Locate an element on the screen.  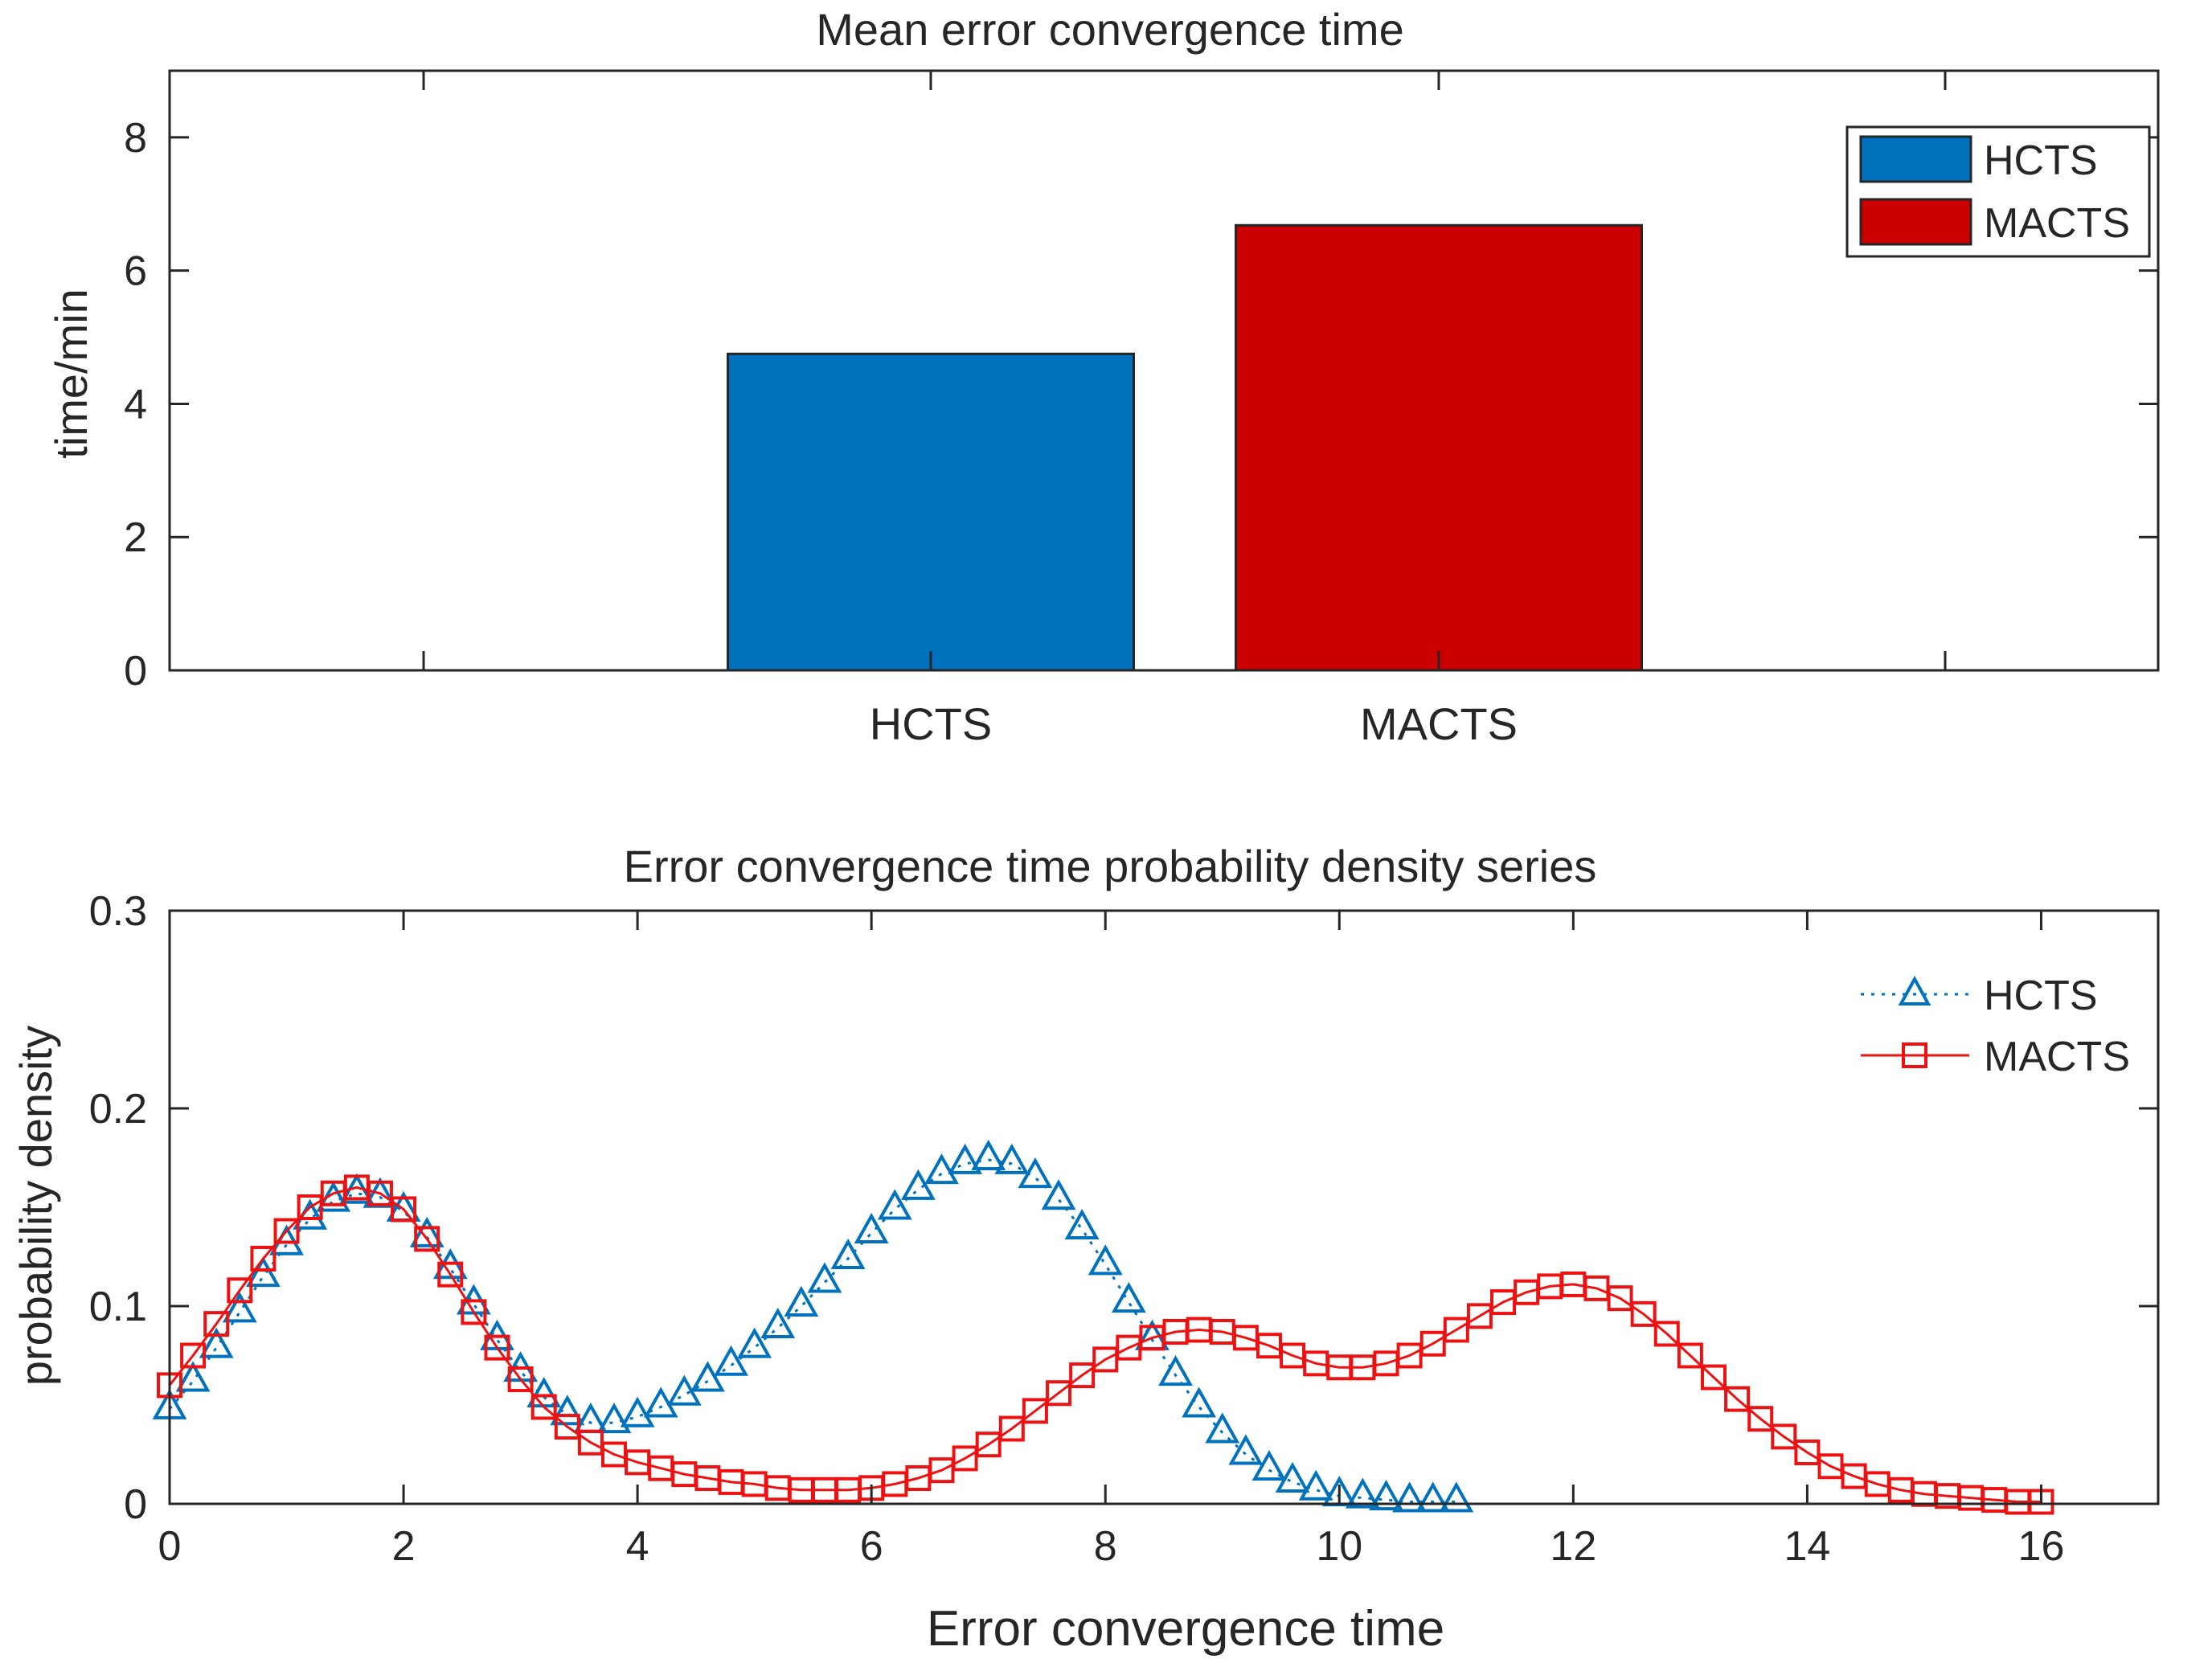
y-tick-label: 0.3 is located at coordinates (118, 912).